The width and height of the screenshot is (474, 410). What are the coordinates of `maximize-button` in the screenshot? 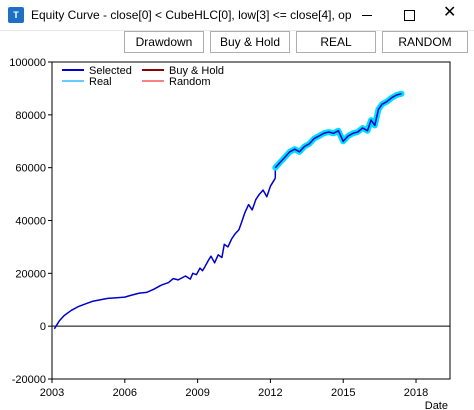 It's located at (409, 15).